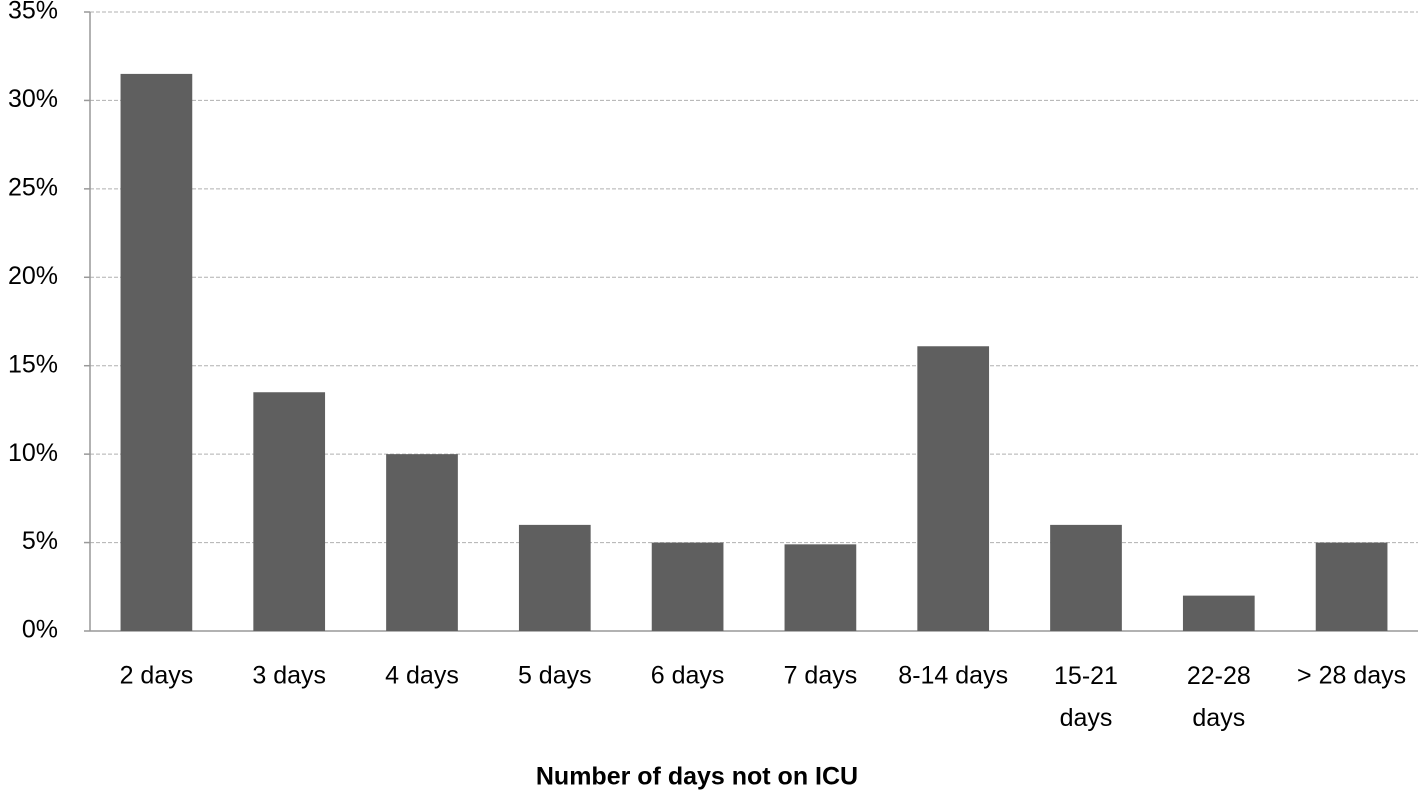  What do you see at coordinates (688, 676) in the screenshot?
I see `x-tick-label: 6 days` at bounding box center [688, 676].